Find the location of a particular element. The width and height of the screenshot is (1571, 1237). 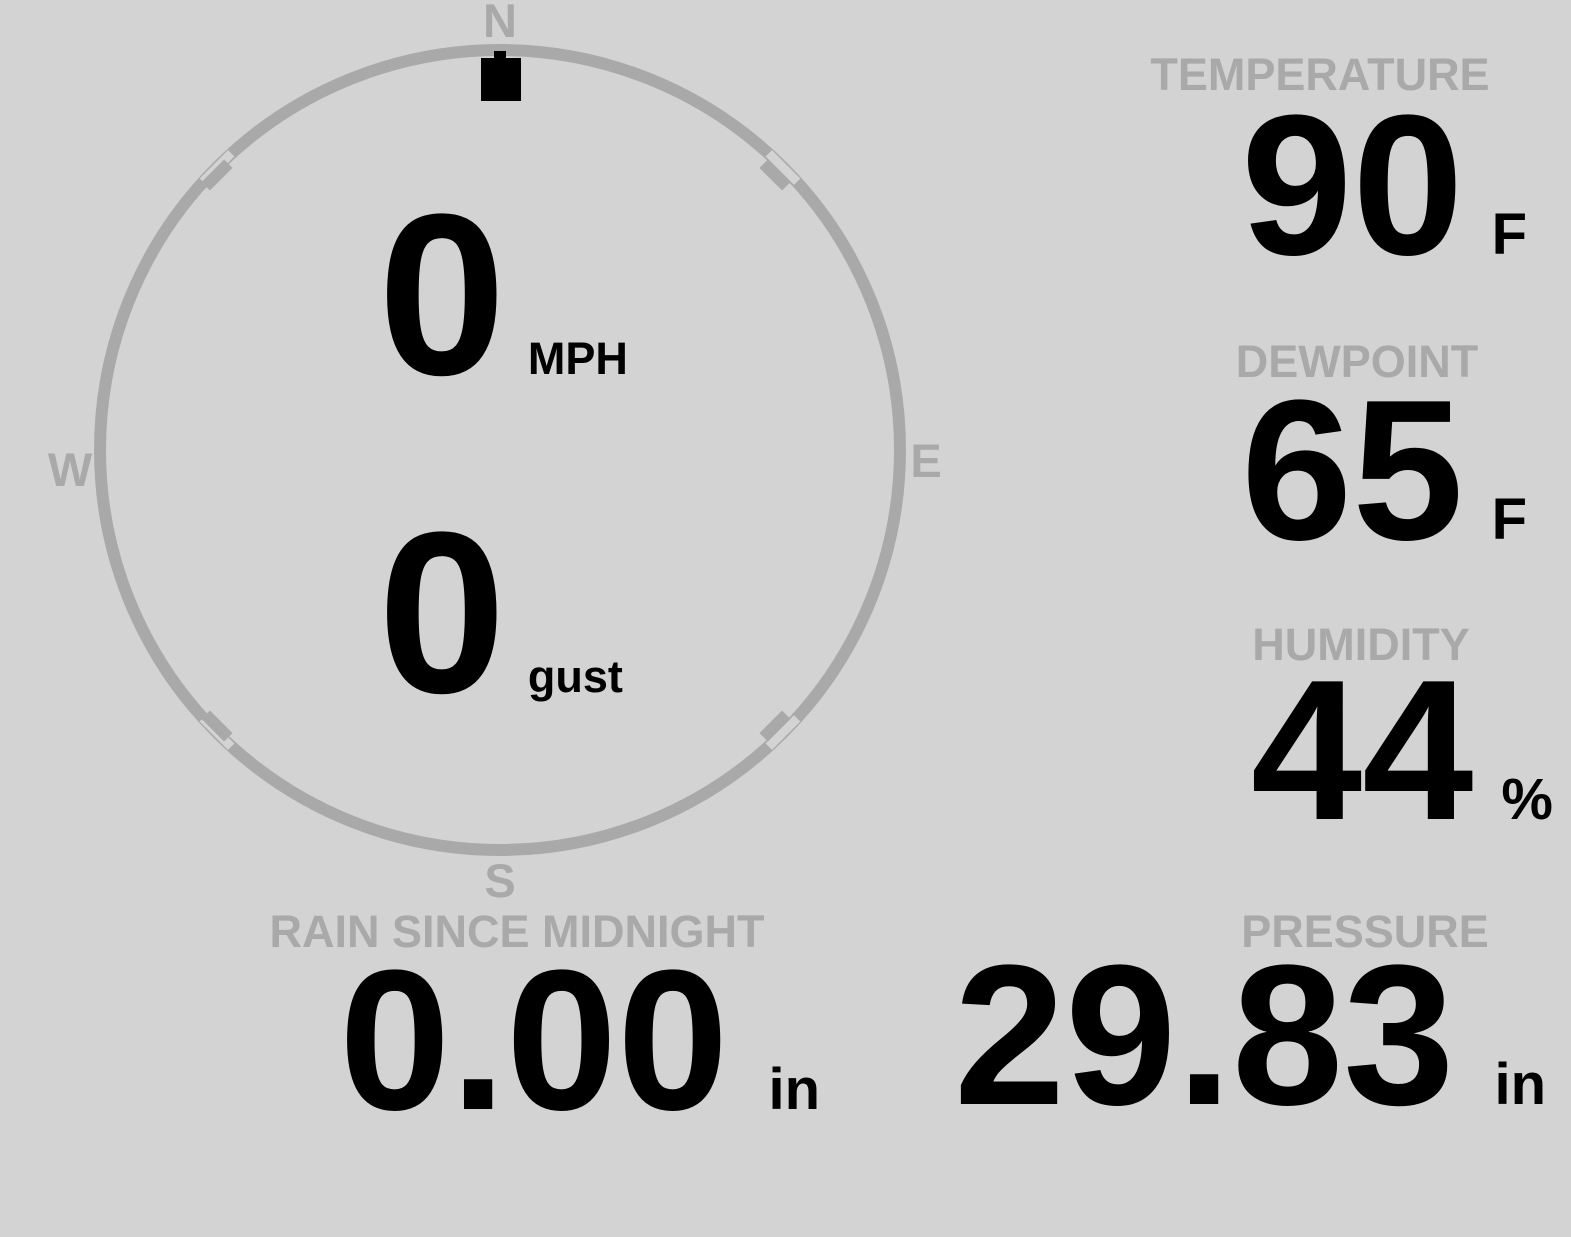

wind-direction-marker-body is located at coordinates (501, 79).